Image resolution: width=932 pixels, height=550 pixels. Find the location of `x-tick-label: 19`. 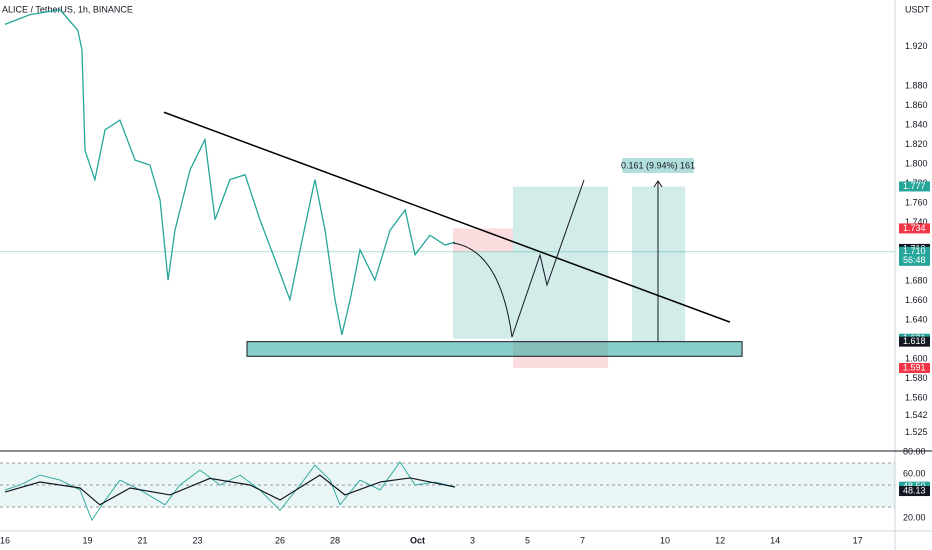

x-tick-label: 19 is located at coordinates (87, 540).